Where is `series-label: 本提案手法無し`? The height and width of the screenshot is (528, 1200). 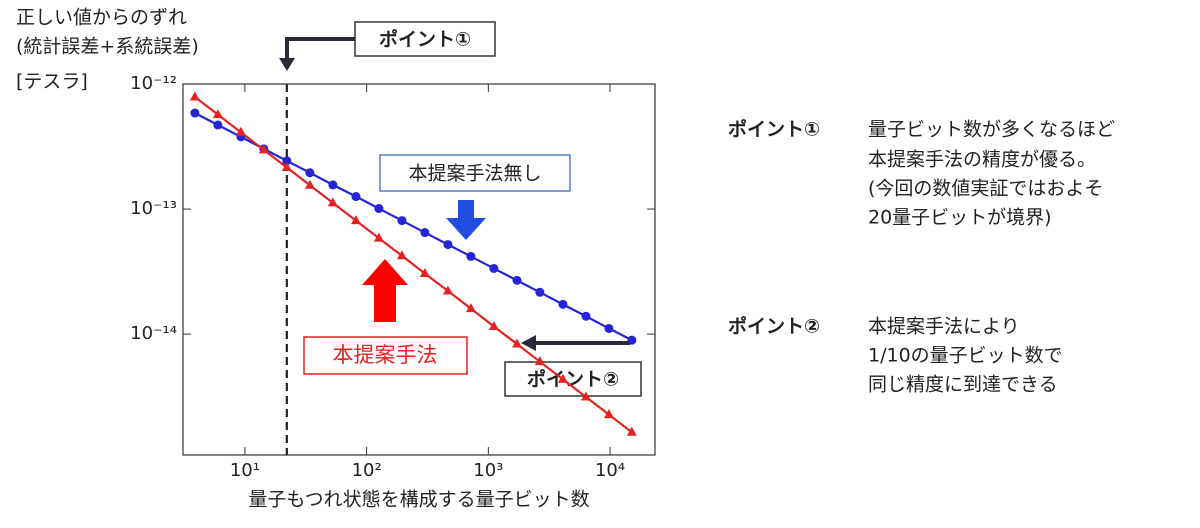 series-label: 本提案手法無し is located at coordinates (474, 174).